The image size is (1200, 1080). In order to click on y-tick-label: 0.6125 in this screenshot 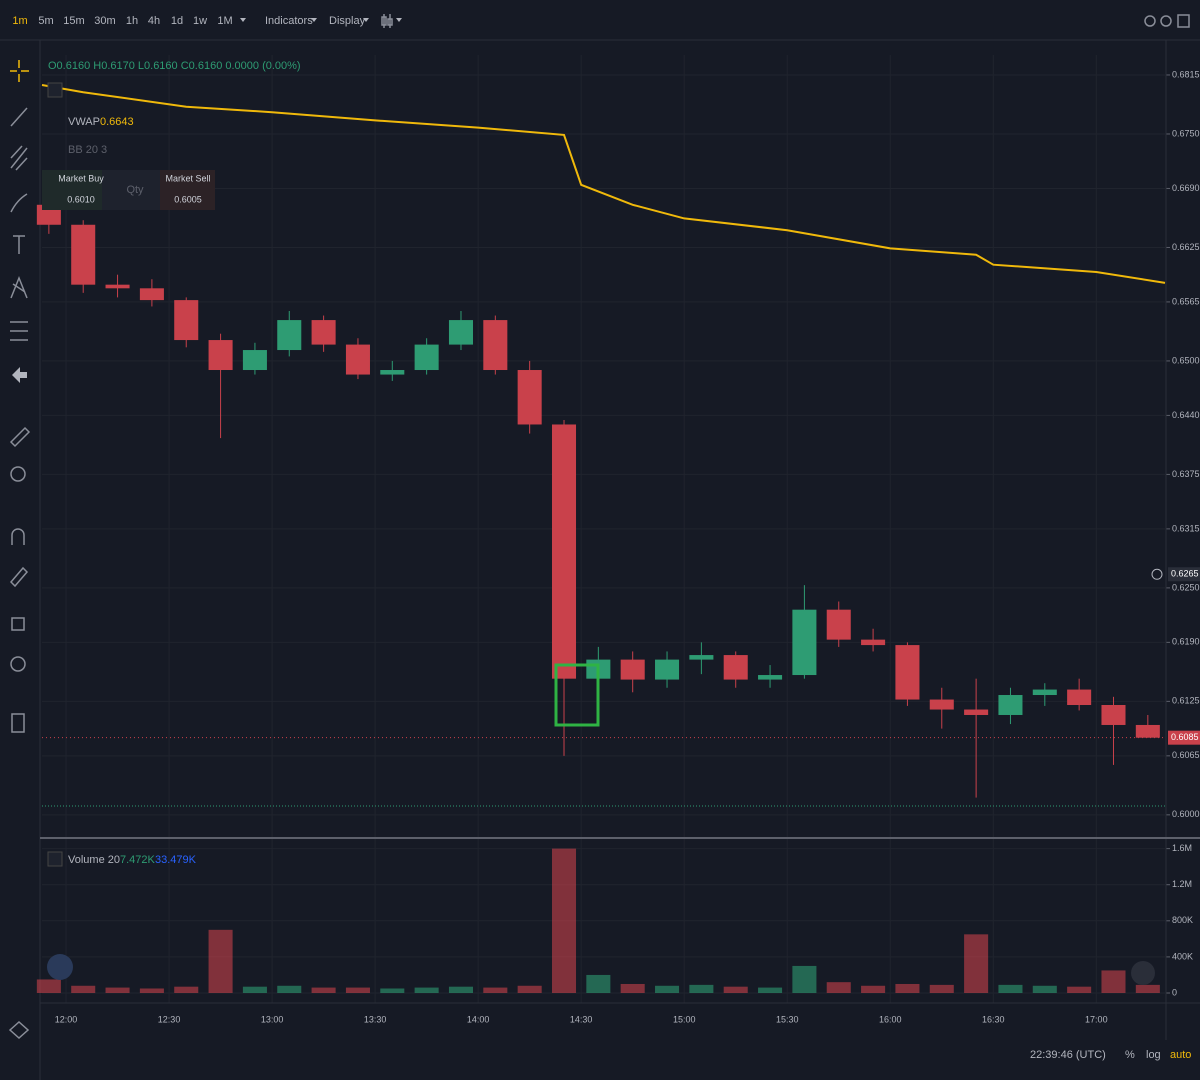, I will do `click(1186, 701)`.